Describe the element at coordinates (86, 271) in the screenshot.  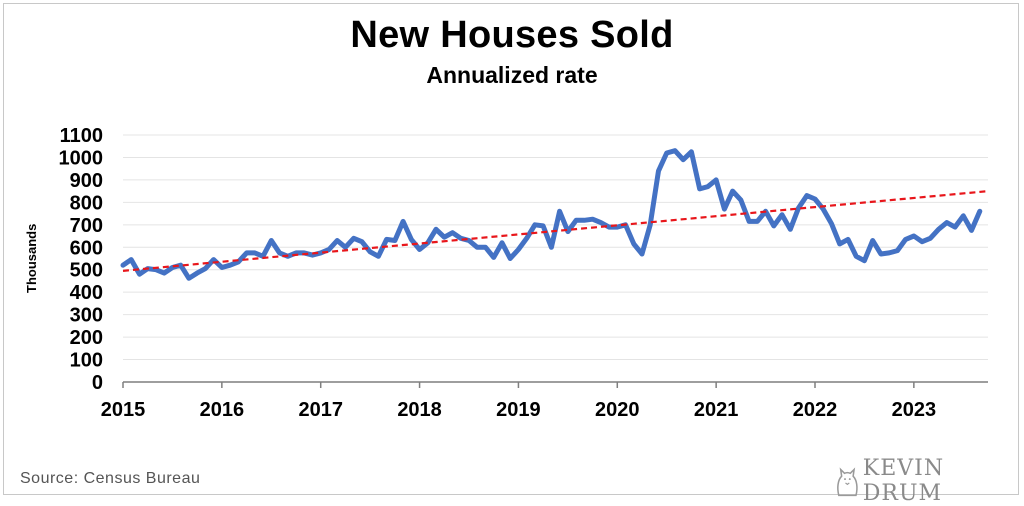
I see `y-tick-label: 500` at that location.